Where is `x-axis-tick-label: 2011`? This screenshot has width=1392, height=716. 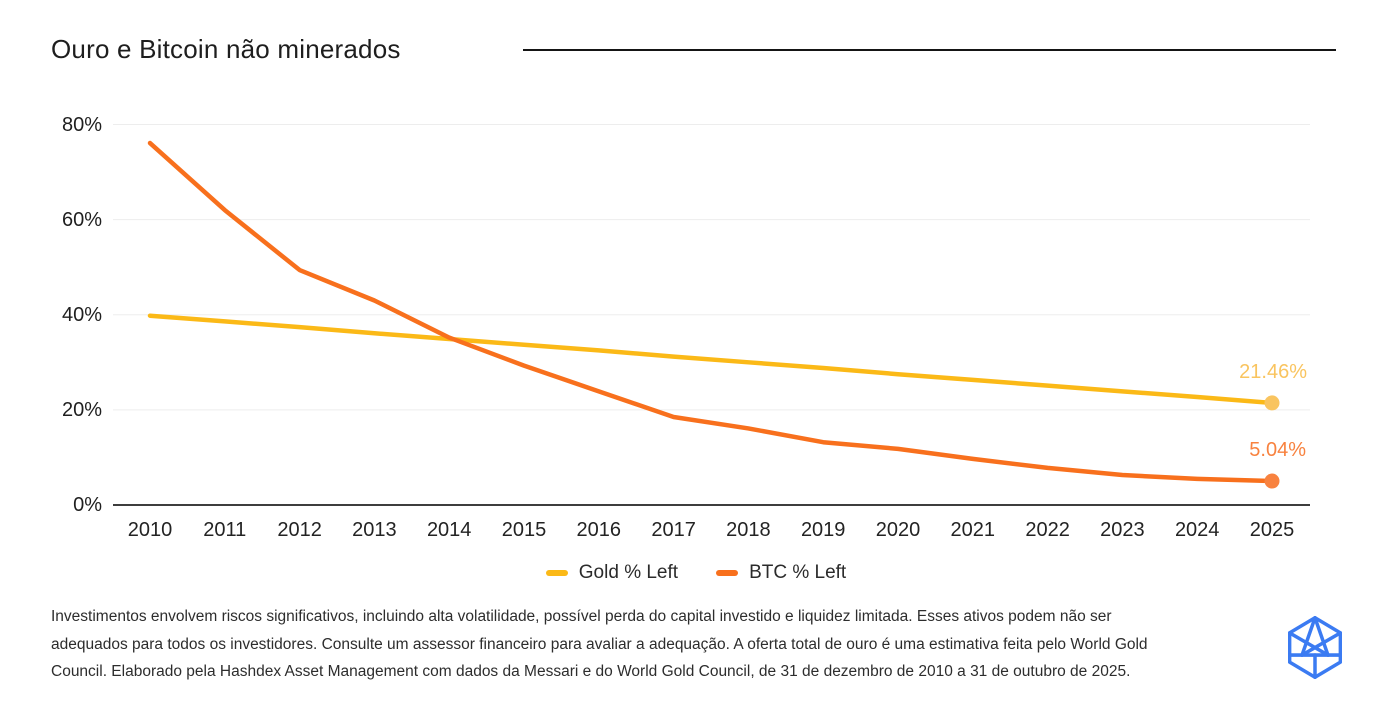 x-axis-tick-label: 2011 is located at coordinates (225, 530).